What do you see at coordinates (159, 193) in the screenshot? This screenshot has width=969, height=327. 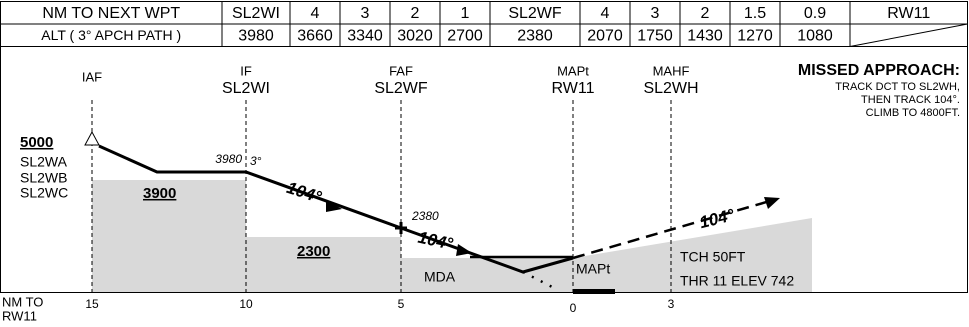 I see `minimum-altitude: 3900` at bounding box center [159, 193].